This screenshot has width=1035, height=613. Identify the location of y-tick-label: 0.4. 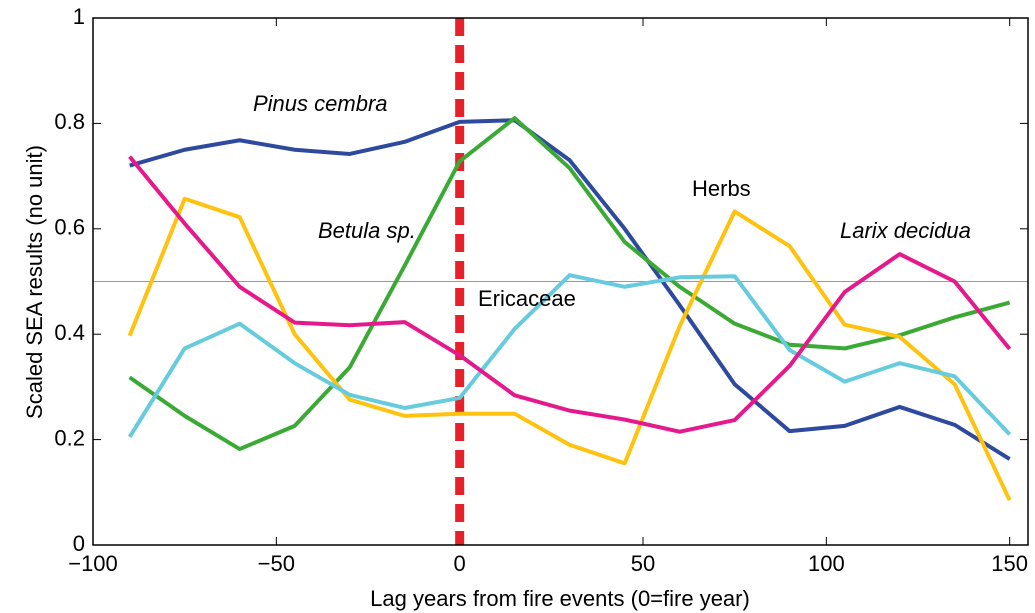
(69, 332).